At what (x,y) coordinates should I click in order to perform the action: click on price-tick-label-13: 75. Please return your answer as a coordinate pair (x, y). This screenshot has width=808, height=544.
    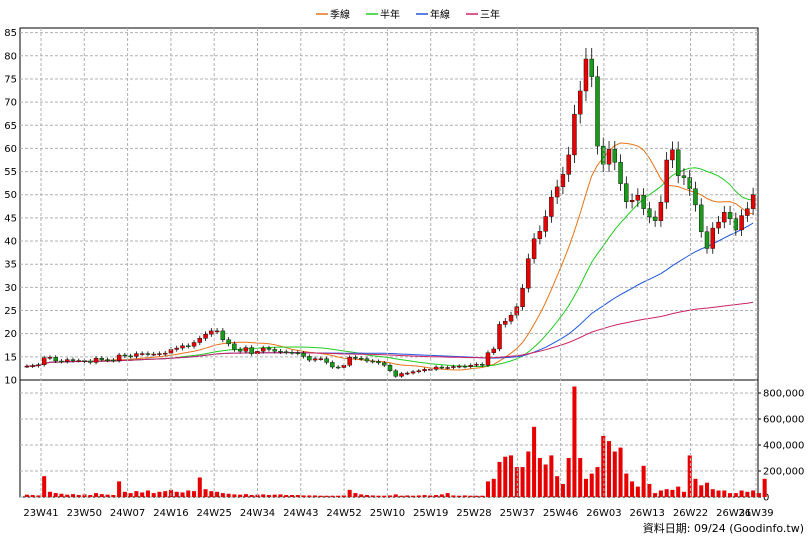
    Looking at the image, I should click on (10, 79).